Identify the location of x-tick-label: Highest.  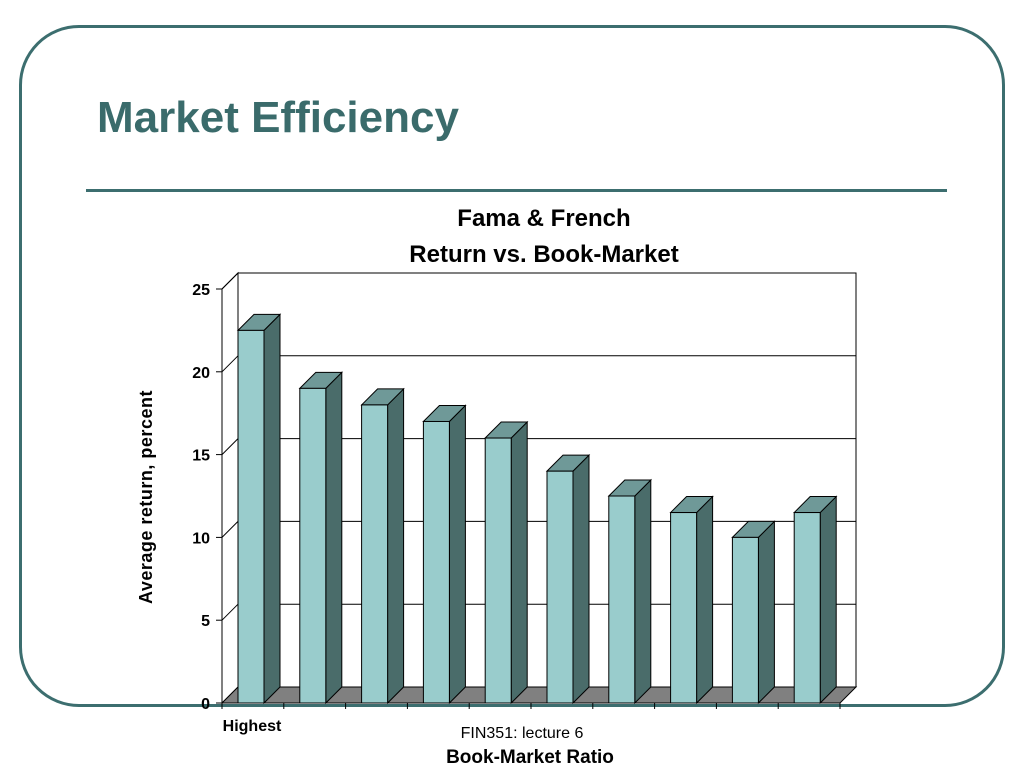
(252, 726).